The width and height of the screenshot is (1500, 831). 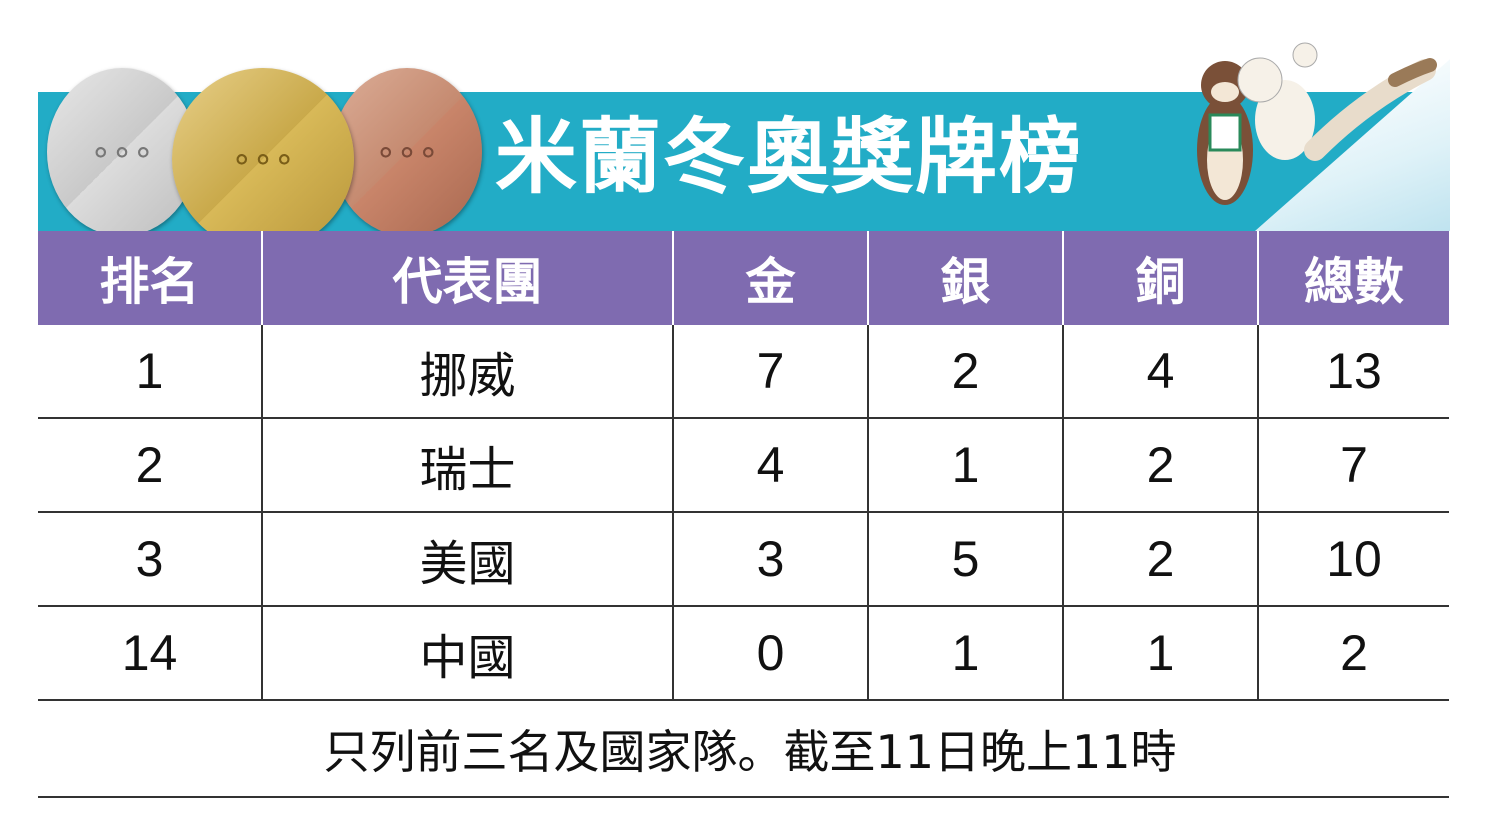 What do you see at coordinates (467, 278) in the screenshot?
I see `header-team: 代表團` at bounding box center [467, 278].